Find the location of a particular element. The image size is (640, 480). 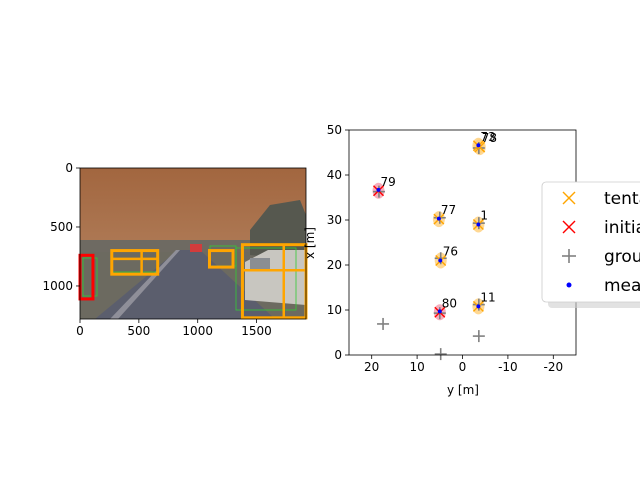

legend-label: measurement is located at coordinates (622, 286).